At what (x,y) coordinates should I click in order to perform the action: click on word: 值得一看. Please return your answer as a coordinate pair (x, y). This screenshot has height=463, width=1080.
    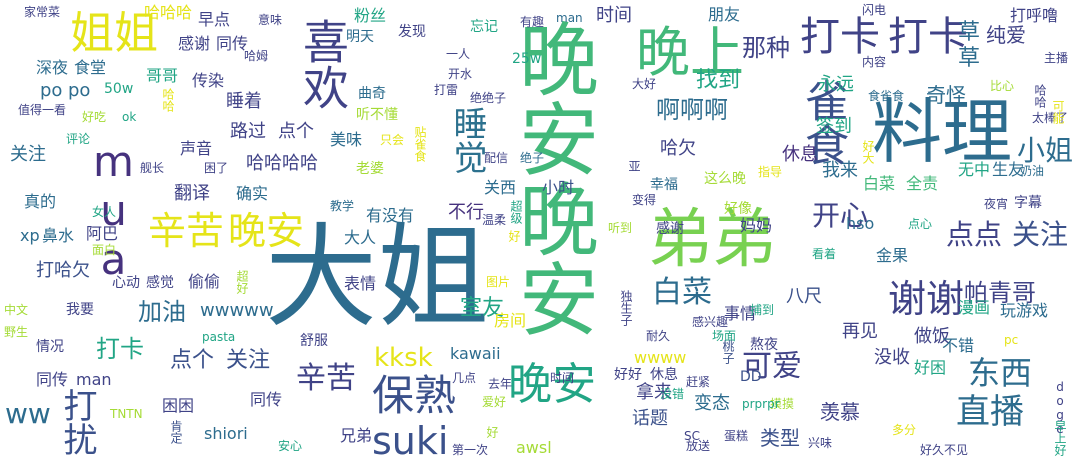
    Looking at the image, I should click on (42, 110).